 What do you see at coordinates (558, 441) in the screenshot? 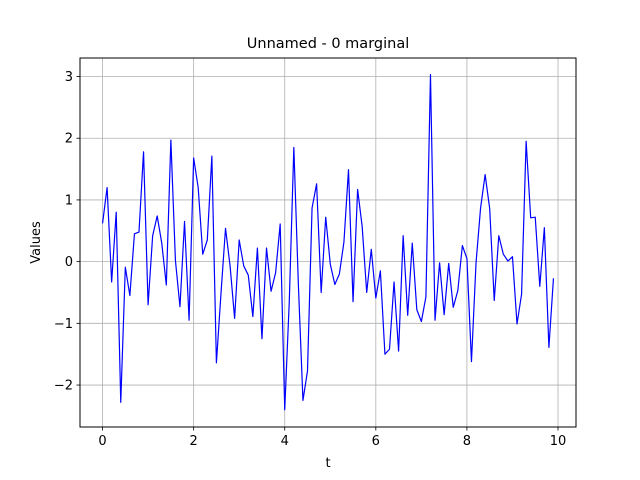
I see `x-tick-label: 10` at bounding box center [558, 441].